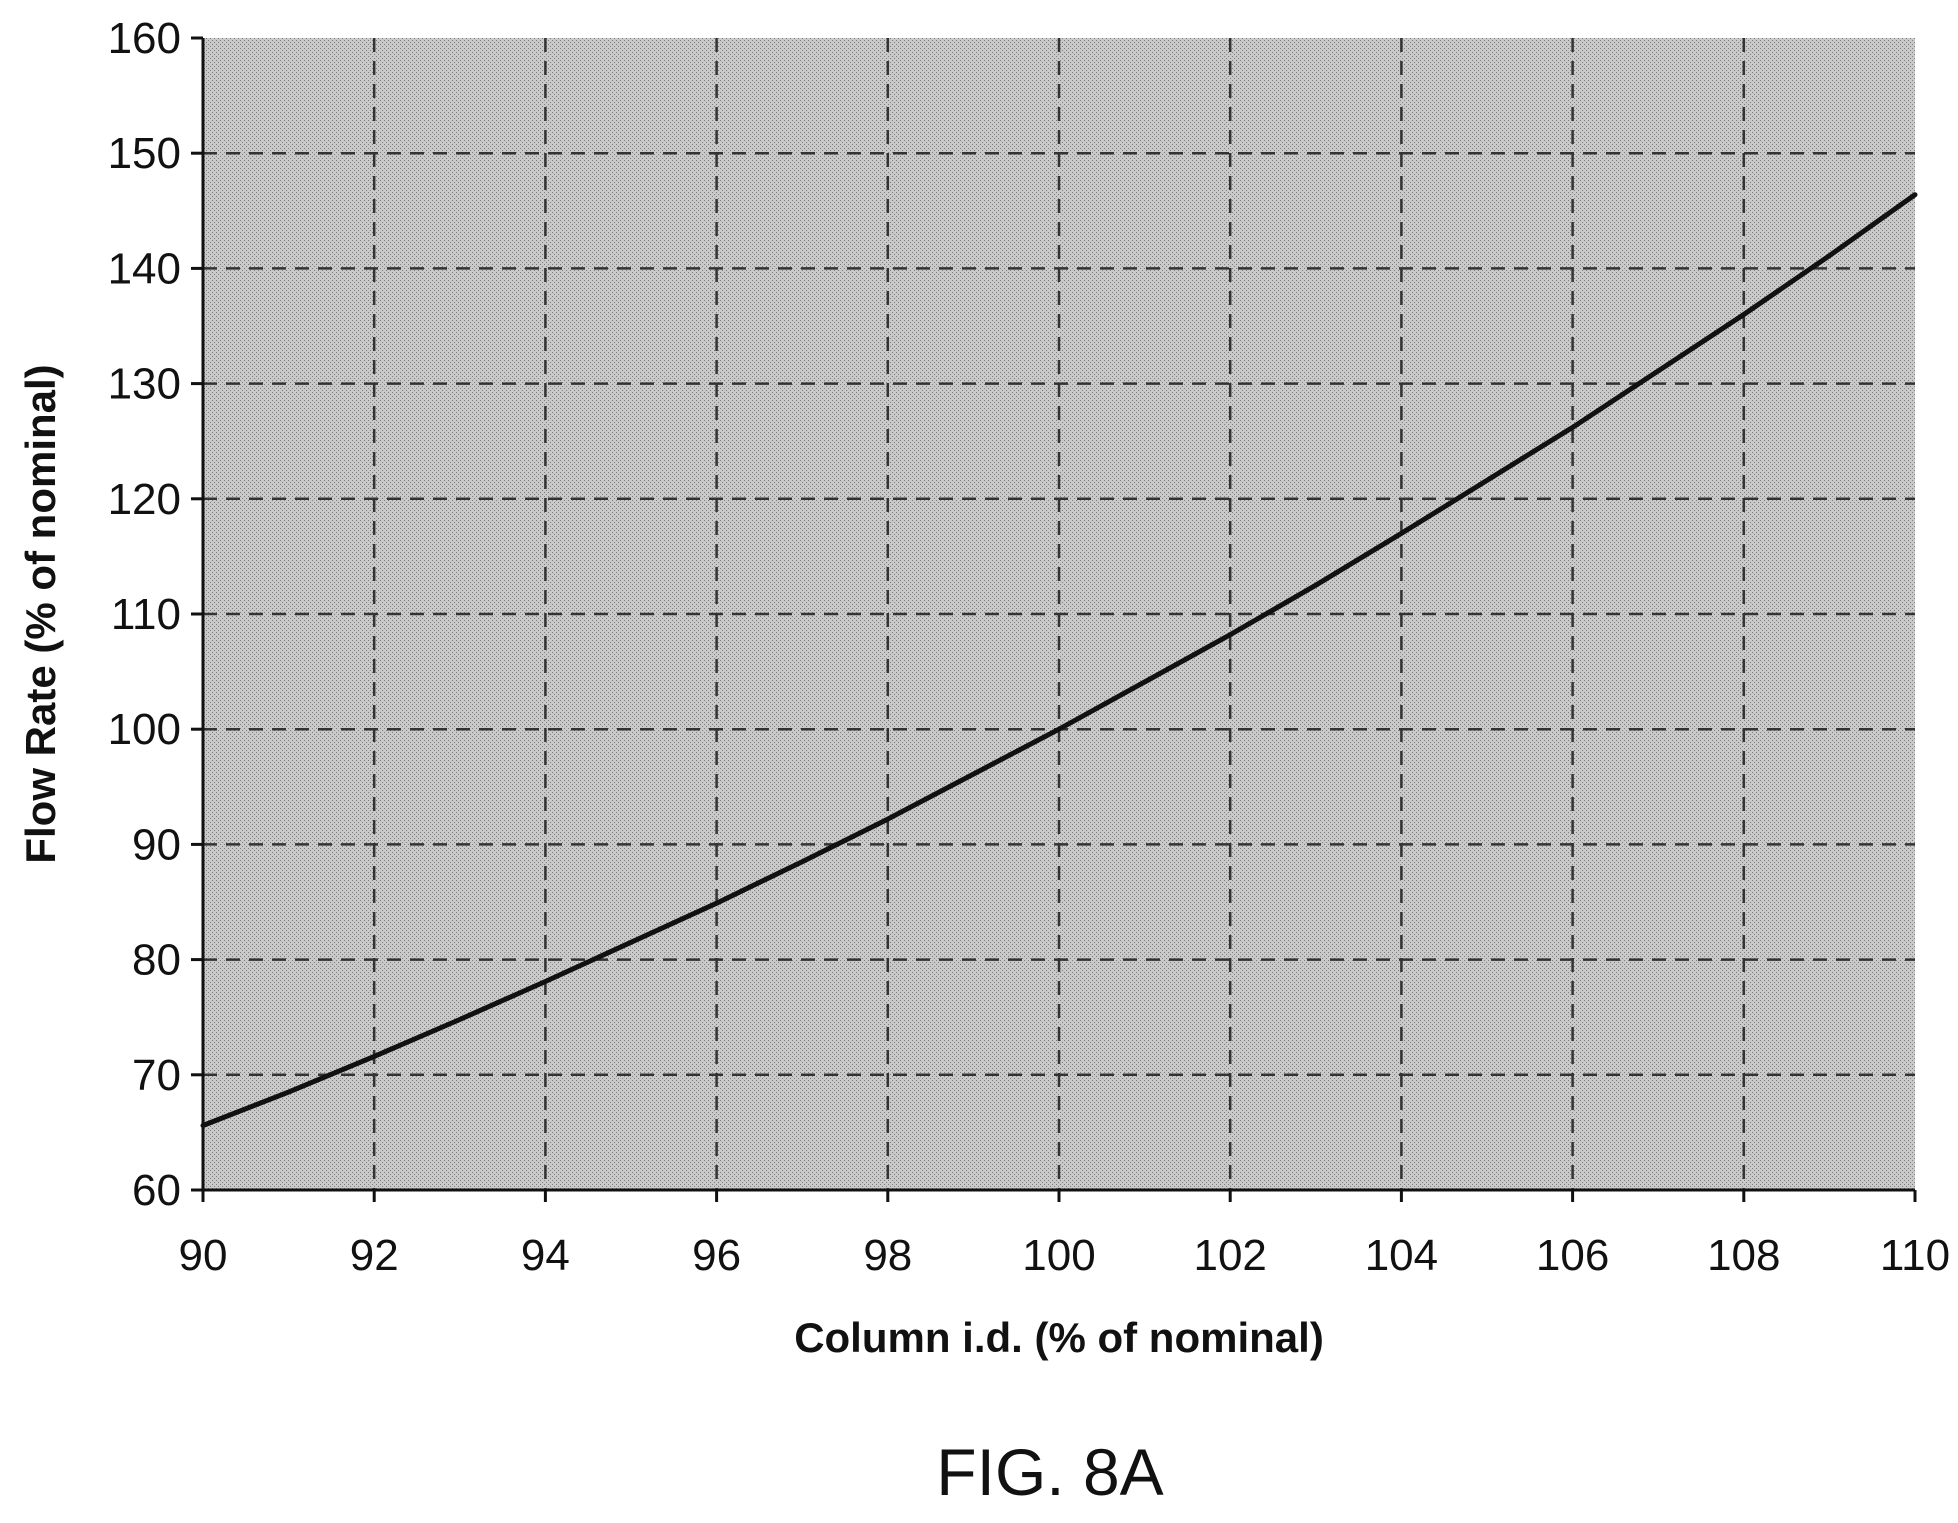  I want to click on x-tick-label: 90, so click(203, 1255).